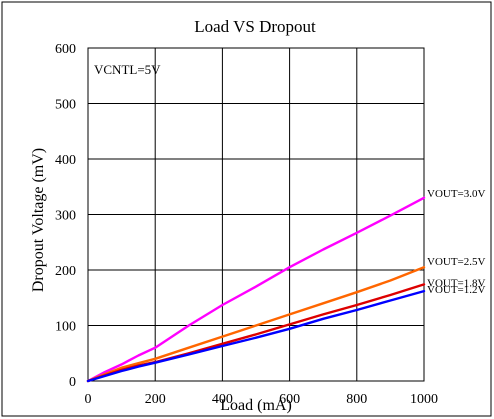 The image size is (494, 419). What do you see at coordinates (127, 69) in the screenshot?
I see `condition-annotation: VCNTL=5V` at bounding box center [127, 69].